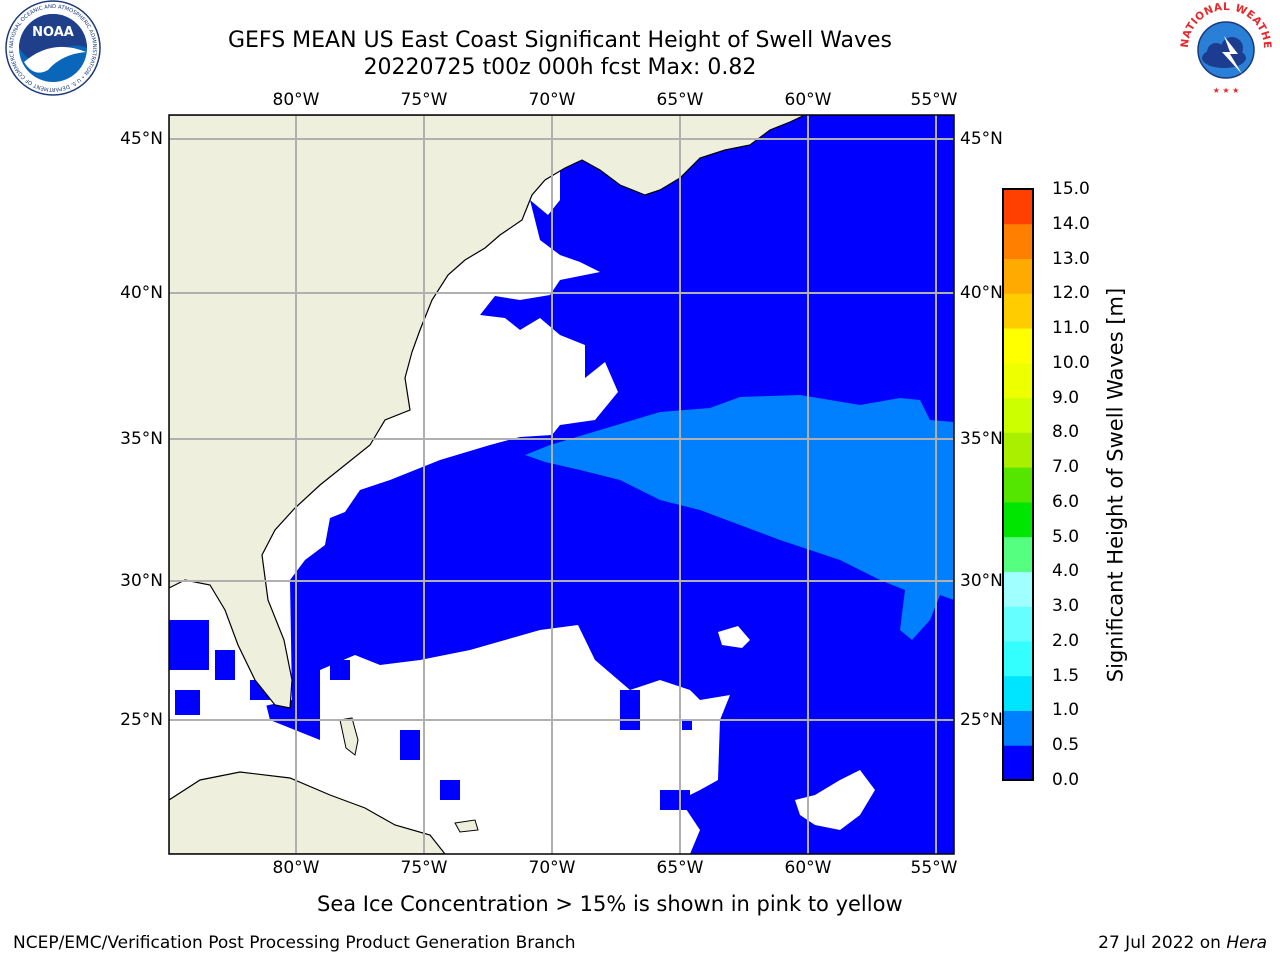 The image size is (1280, 960). I want to click on swell-0.5-1.0m-region, so click(739, 517).